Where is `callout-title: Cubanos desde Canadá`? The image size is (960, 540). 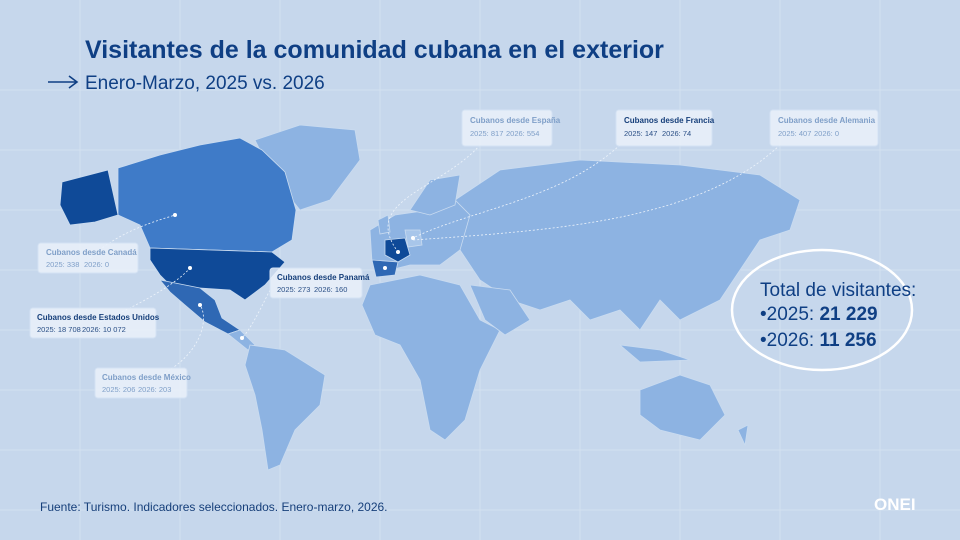
callout-title: Cubanos desde Canadá is located at coordinates (91, 252).